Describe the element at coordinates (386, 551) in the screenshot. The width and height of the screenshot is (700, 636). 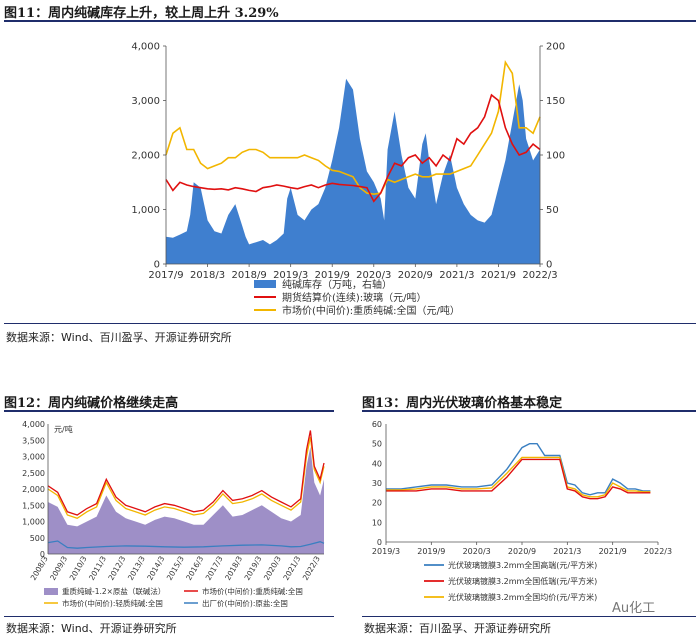
I see `fig13-x-tick-label: 2019/3` at that location.